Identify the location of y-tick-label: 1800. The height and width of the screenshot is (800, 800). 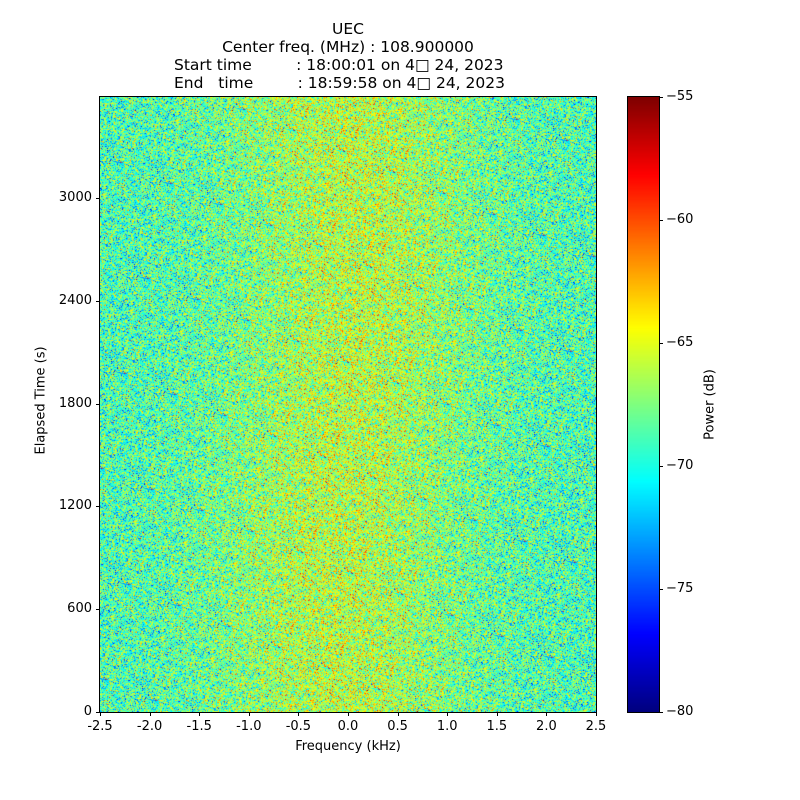
(75, 403).